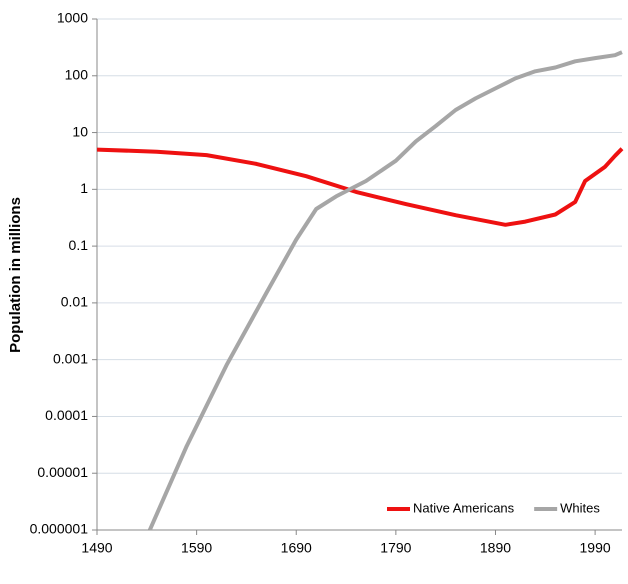  I want to click on y-tick-label: 0.001, so click(70, 358).